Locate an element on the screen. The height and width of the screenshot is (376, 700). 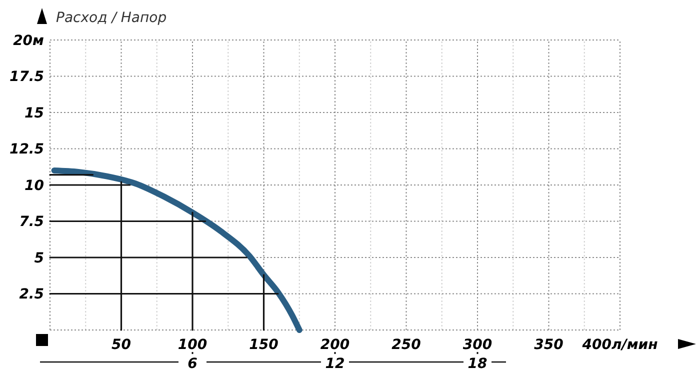
x2-tick-label: 18 is located at coordinates (478, 364).